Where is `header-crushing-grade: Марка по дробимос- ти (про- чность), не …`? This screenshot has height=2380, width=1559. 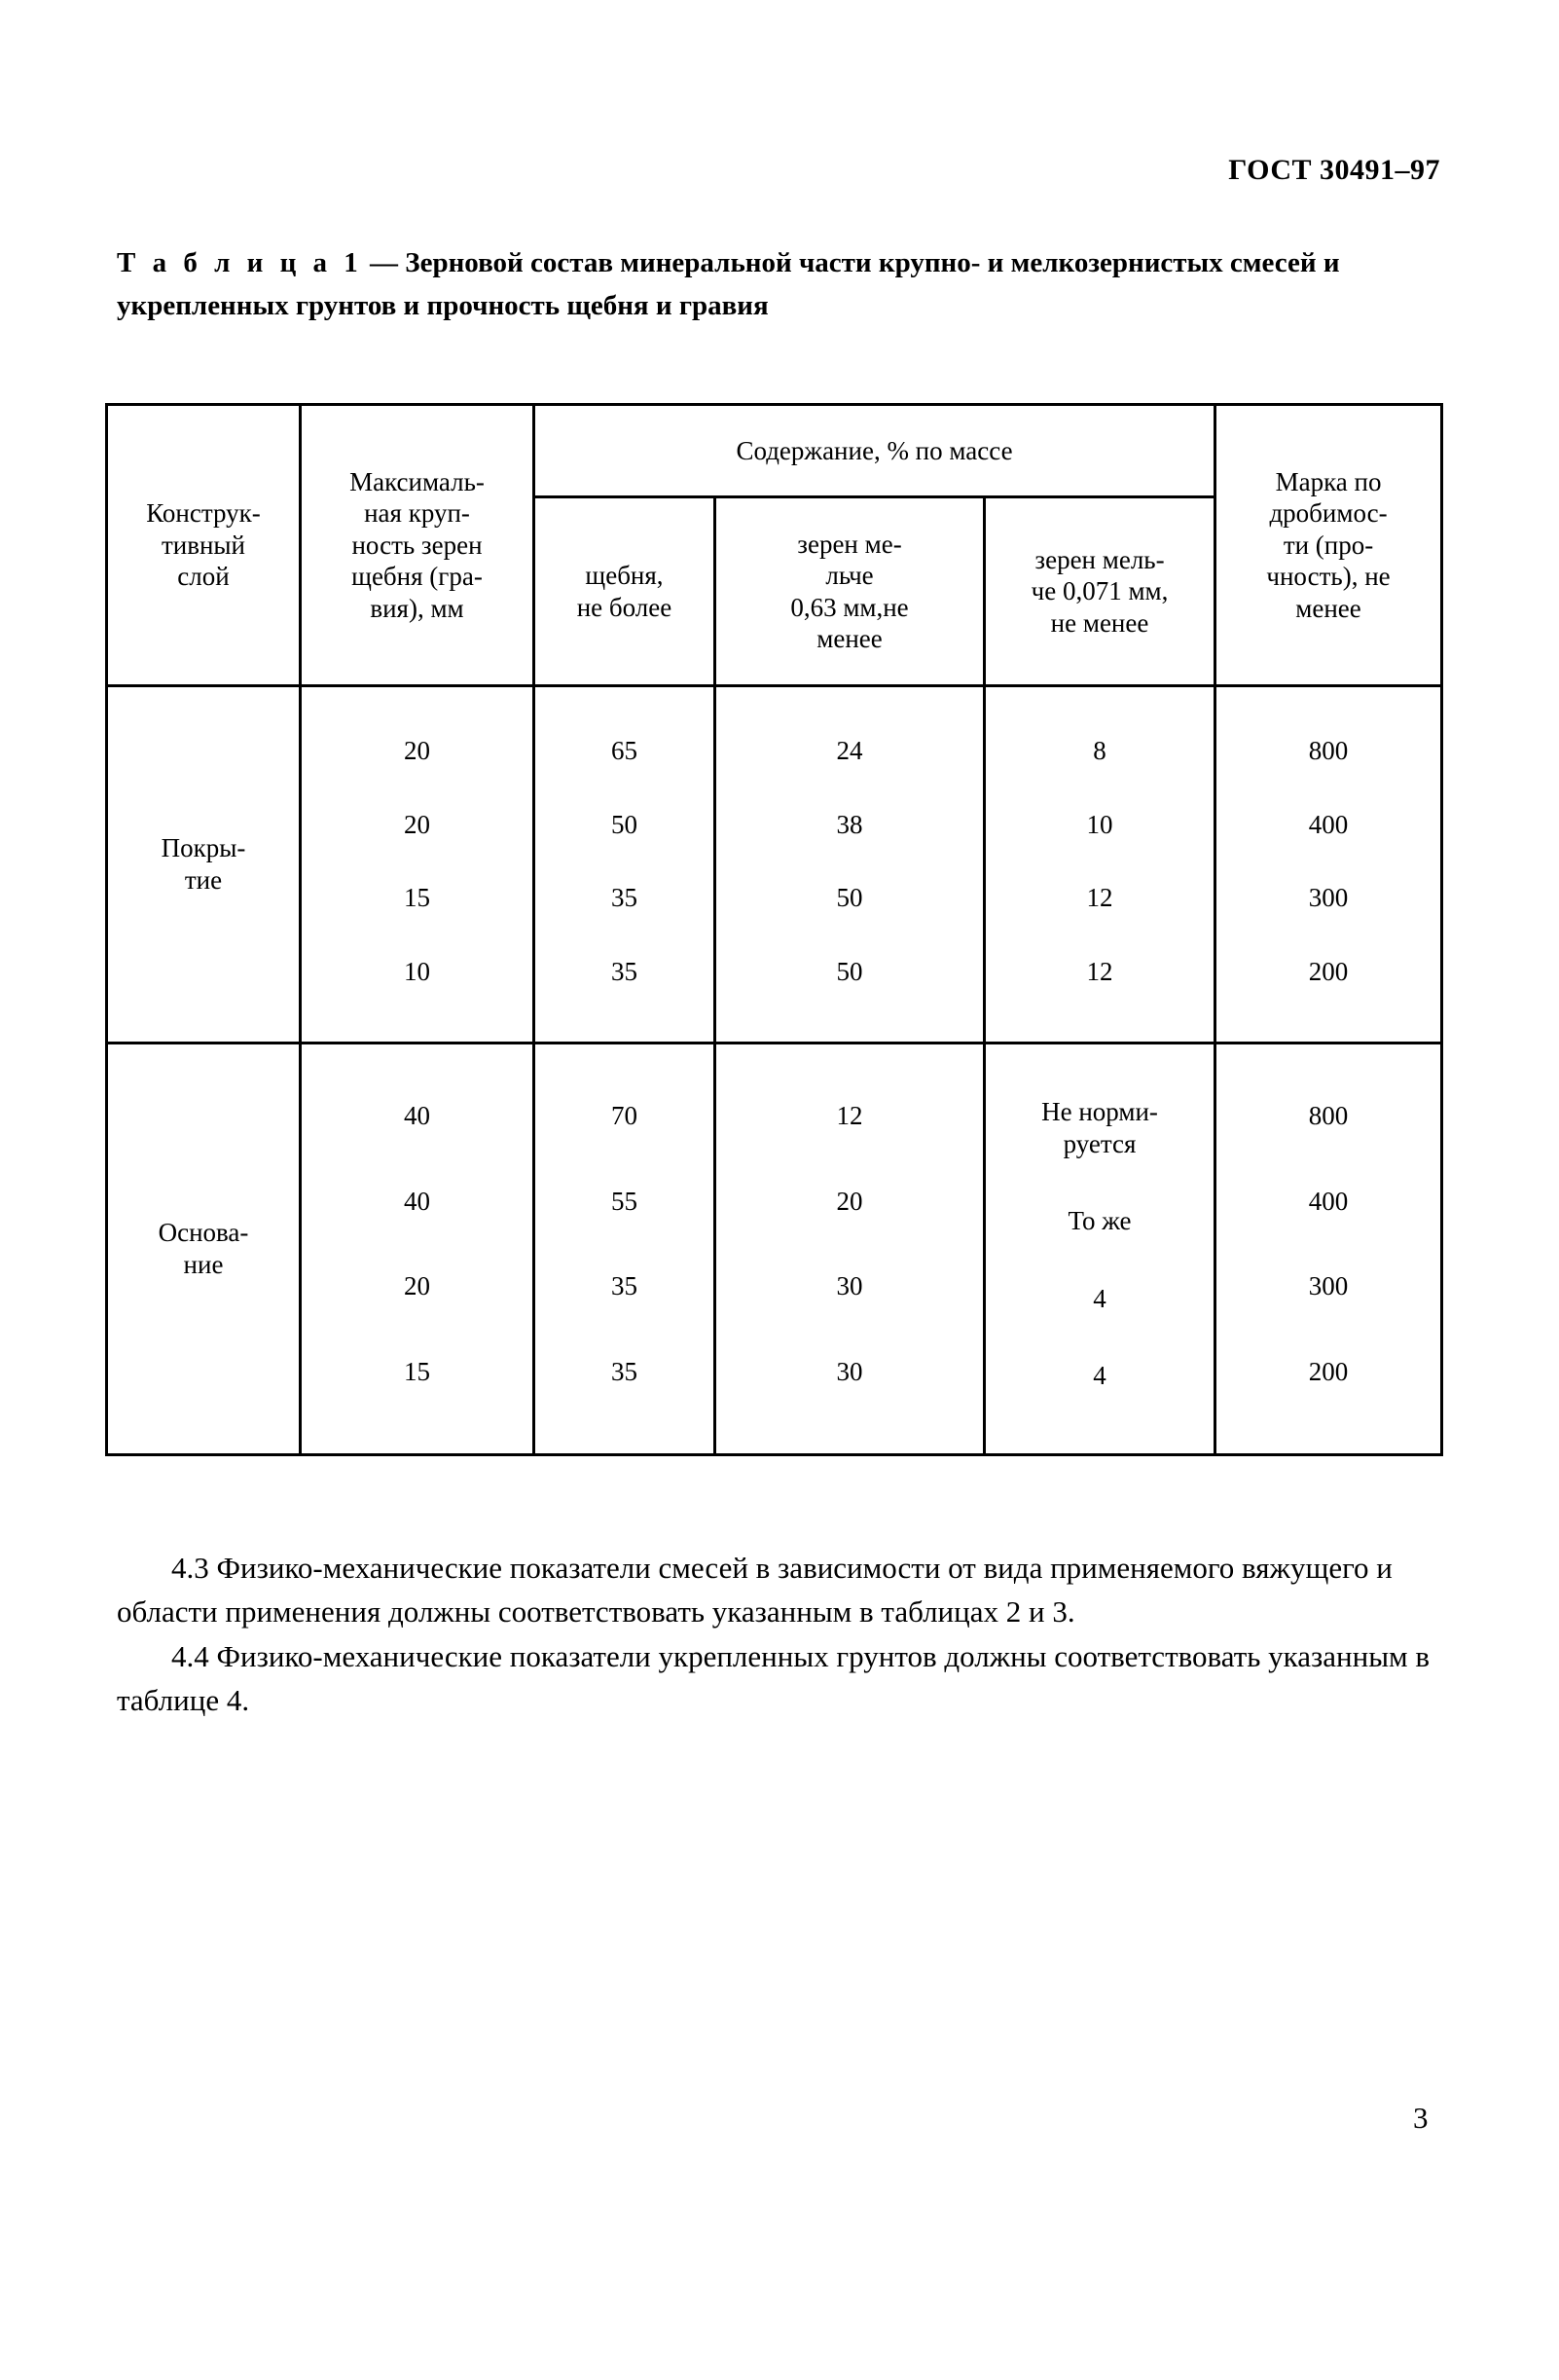
header-crushing-grade: Марка по дробимос- ти (про- чность), не … is located at coordinates (1329, 545).